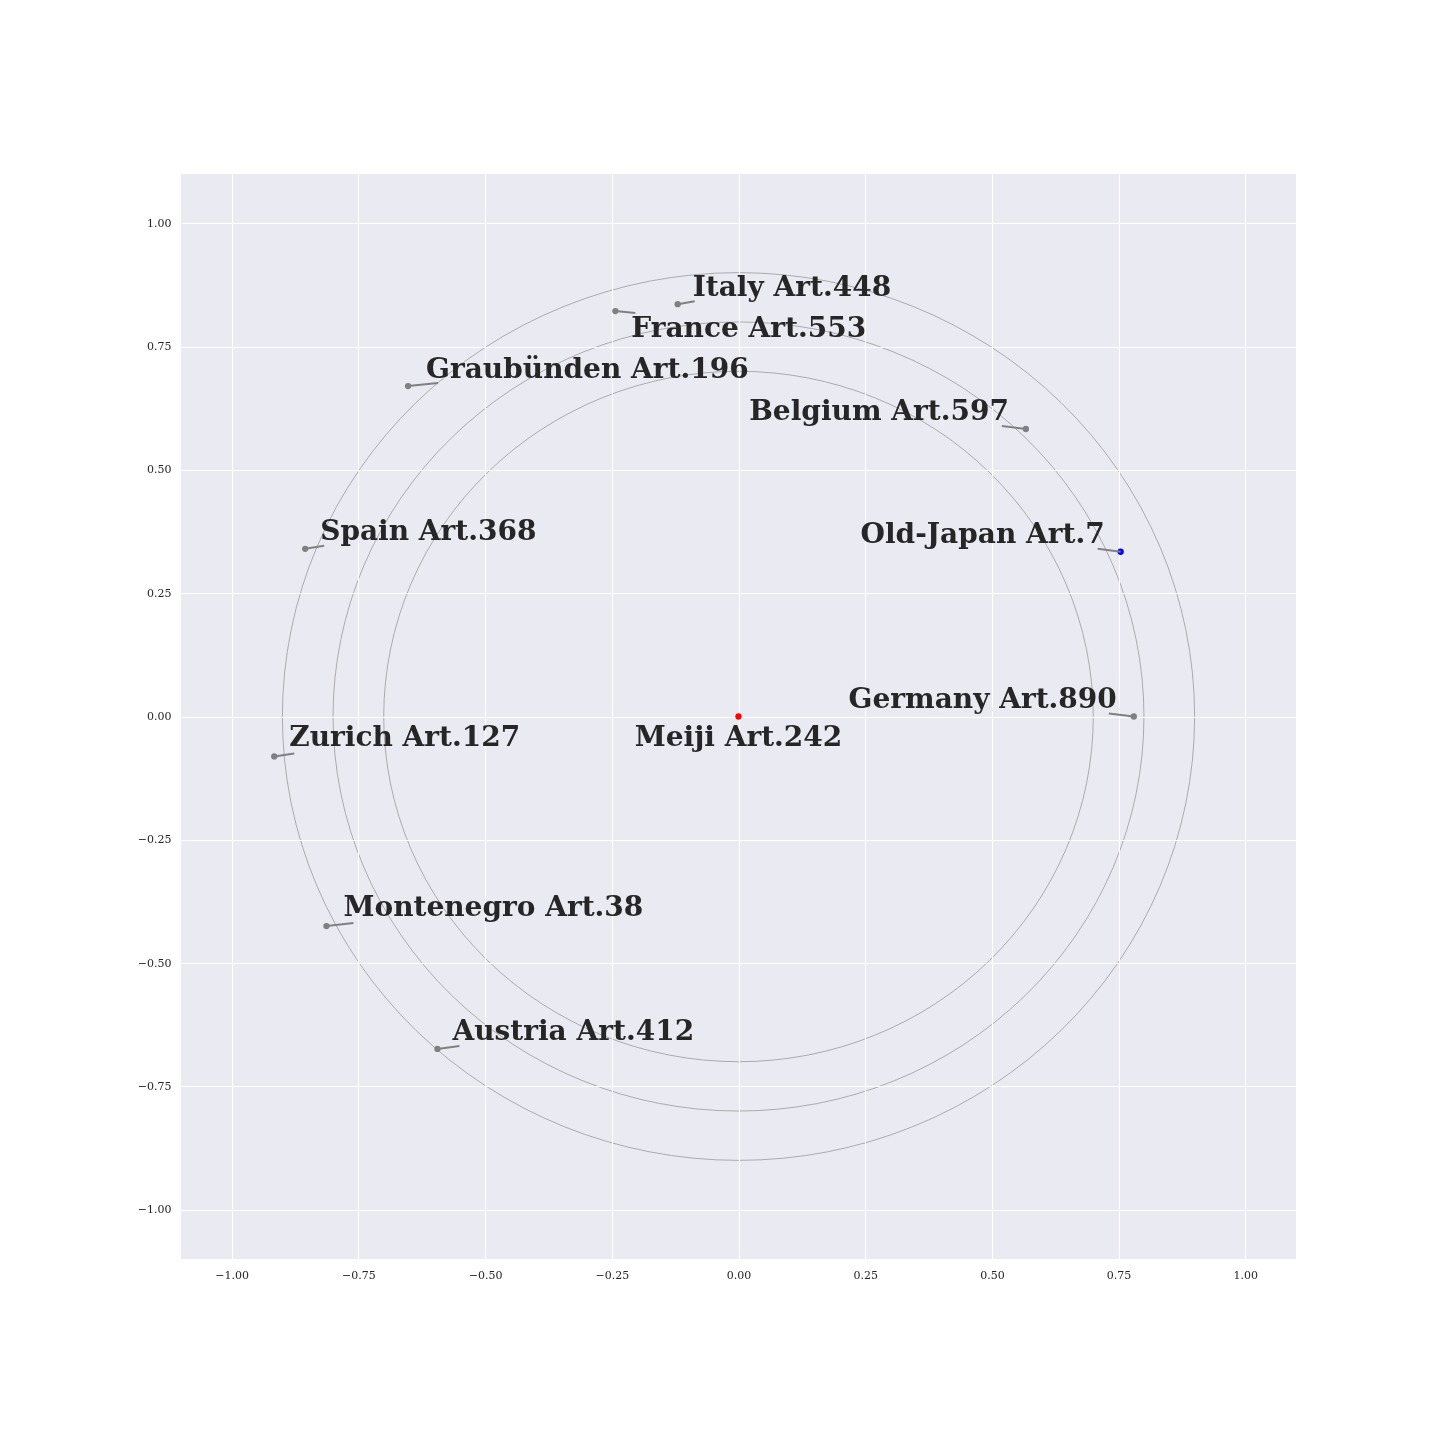  Describe the element at coordinates (612, 1275) in the screenshot. I see `x-tick-label: −0.25` at that location.